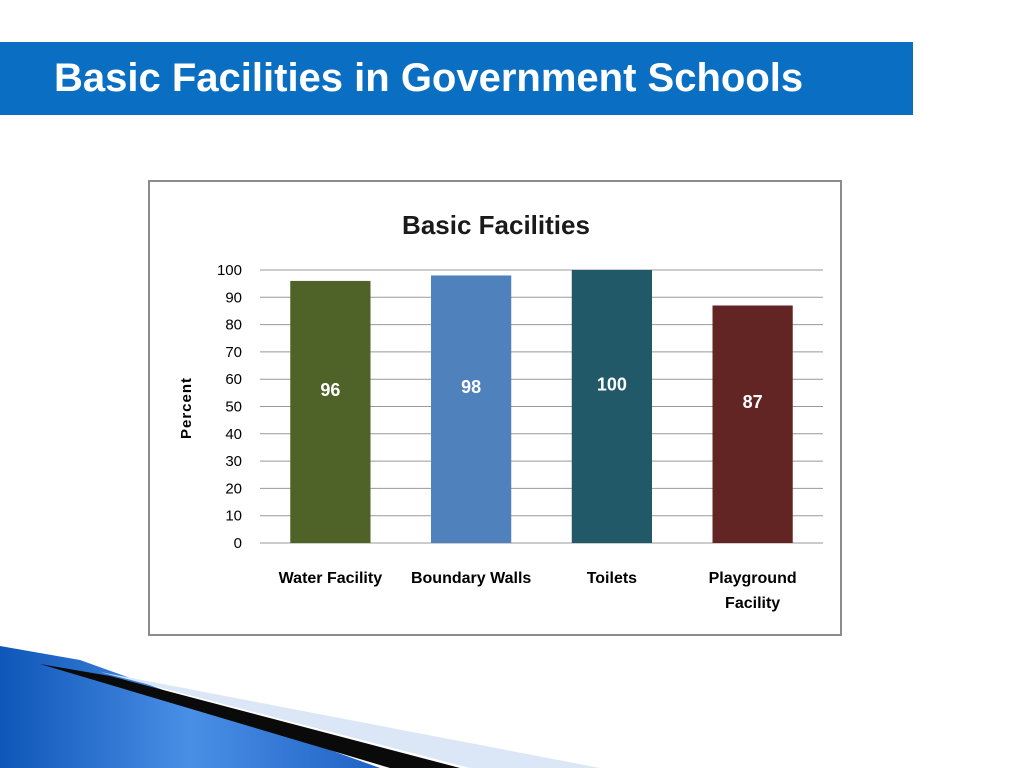 This screenshot has height=768, width=1024. I want to click on y-tick-label: 90, so click(233, 297).